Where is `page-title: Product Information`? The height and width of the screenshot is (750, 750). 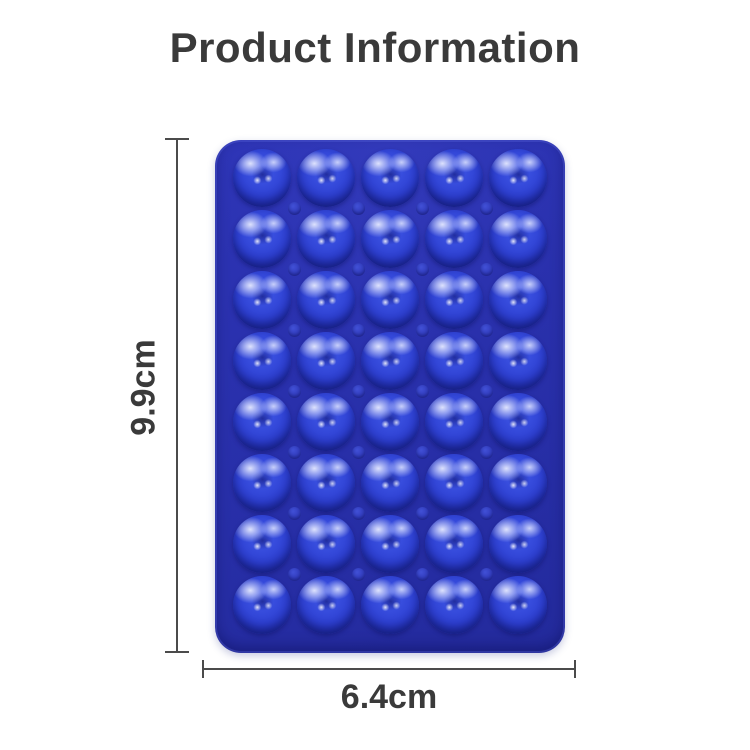
page-title: Product Information is located at coordinates (375, 47).